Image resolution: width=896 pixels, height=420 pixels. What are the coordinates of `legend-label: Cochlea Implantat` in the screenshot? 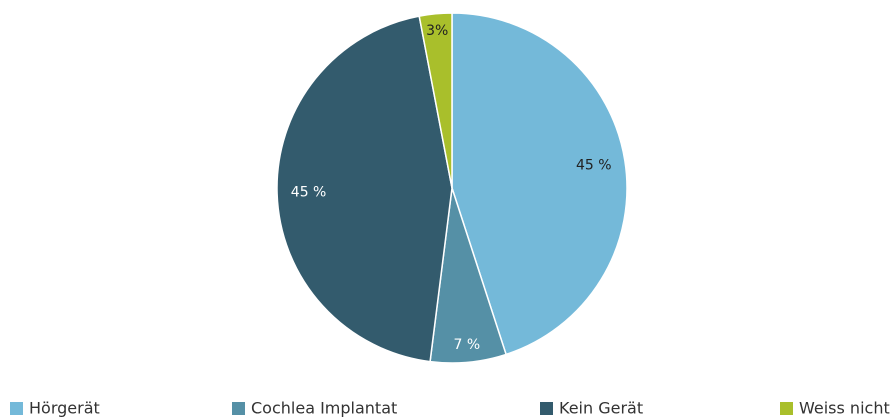 It's located at (324, 408).